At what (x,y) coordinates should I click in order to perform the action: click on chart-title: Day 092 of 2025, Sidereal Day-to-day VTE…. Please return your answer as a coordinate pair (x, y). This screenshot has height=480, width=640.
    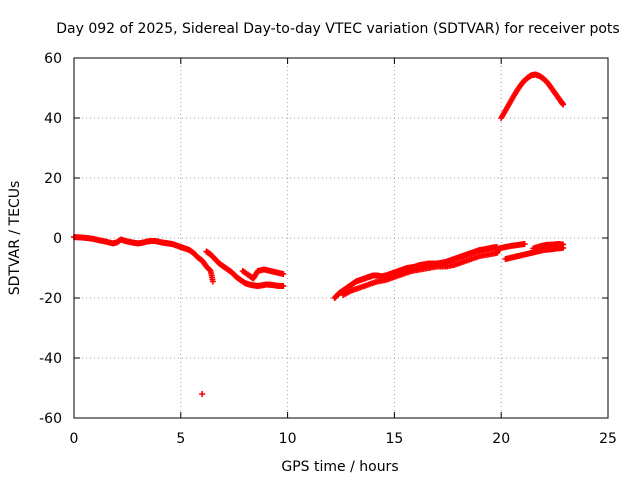
    Looking at the image, I should click on (337, 29).